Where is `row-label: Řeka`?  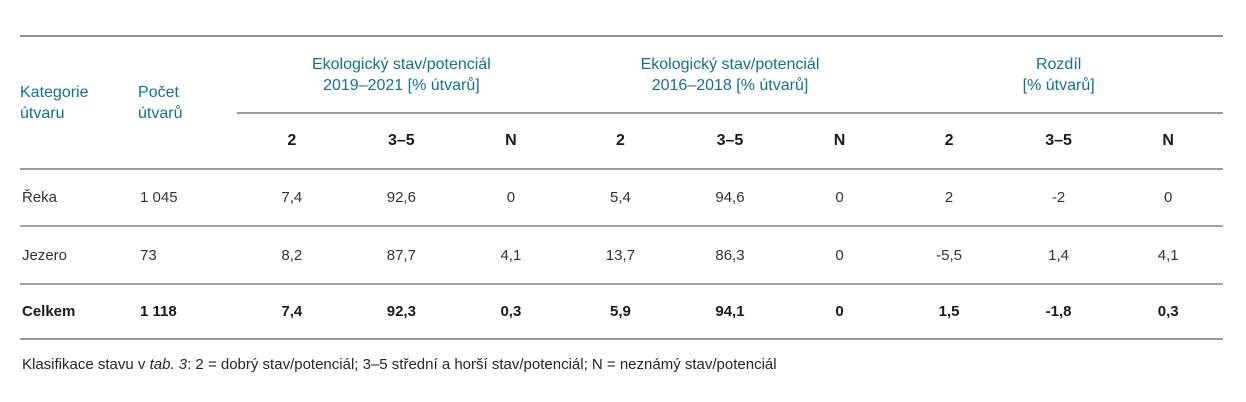
row-label: Řeka is located at coordinates (79, 198).